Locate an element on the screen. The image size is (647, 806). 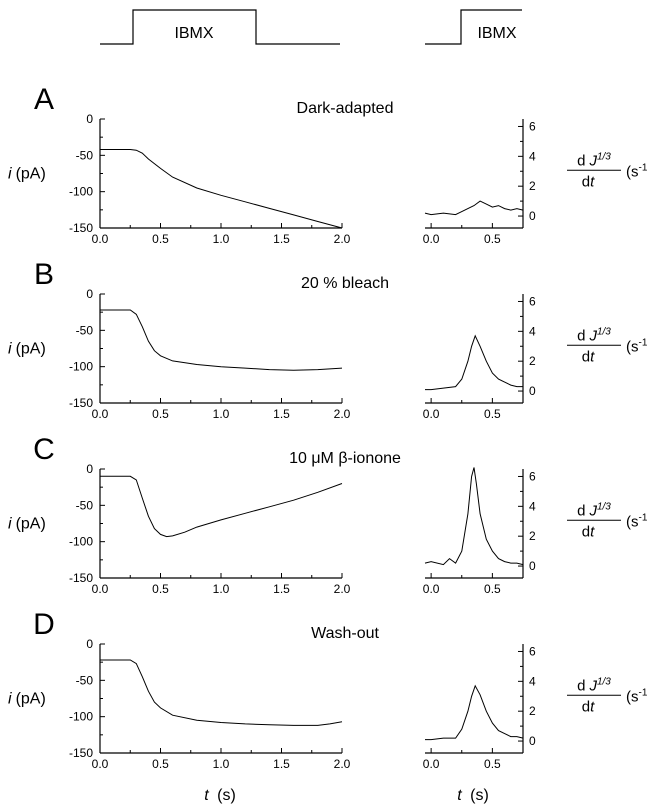
stimulus-label-right: IBMX is located at coordinates (496, 33).